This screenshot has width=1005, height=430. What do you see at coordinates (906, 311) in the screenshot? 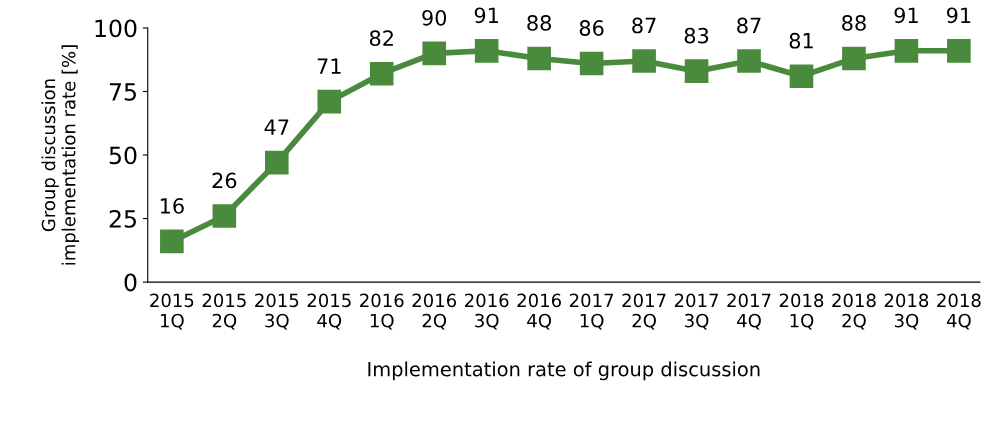
I see `x-tick-label: 2018 3Q` at bounding box center [906, 311].